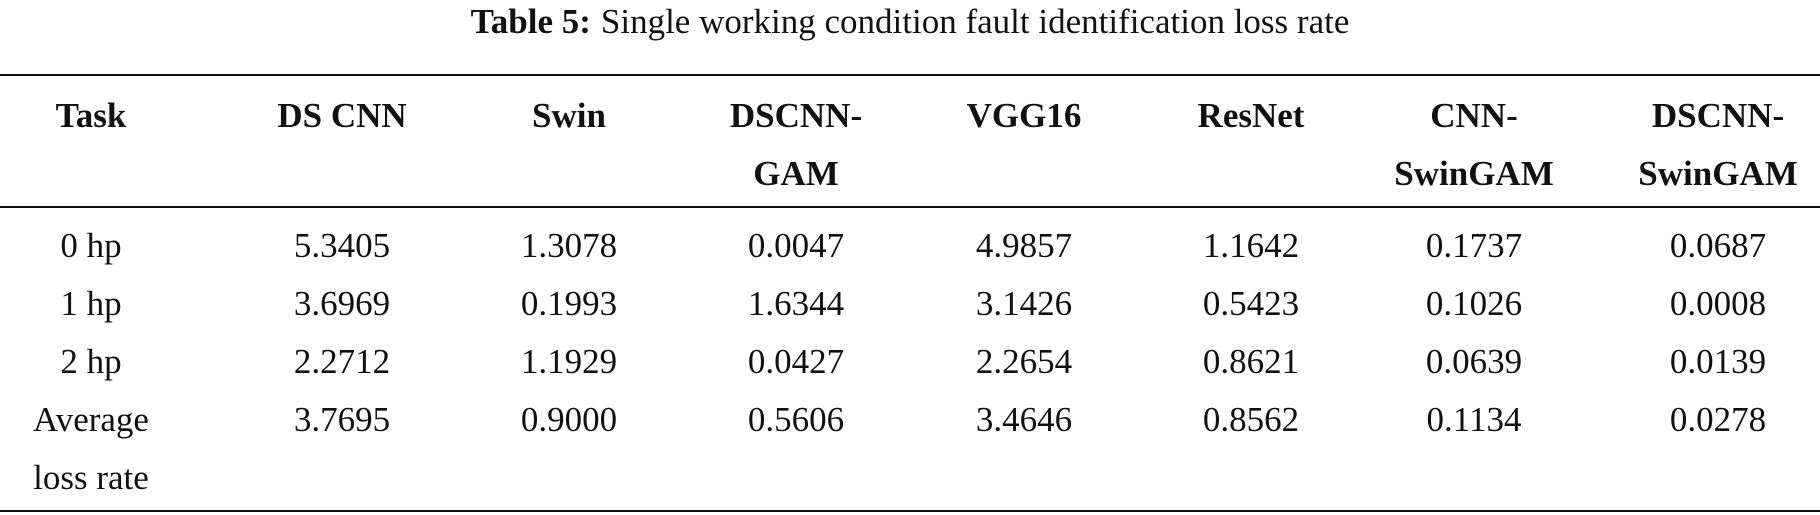  I want to click on header-cell: Swin, so click(569, 115).